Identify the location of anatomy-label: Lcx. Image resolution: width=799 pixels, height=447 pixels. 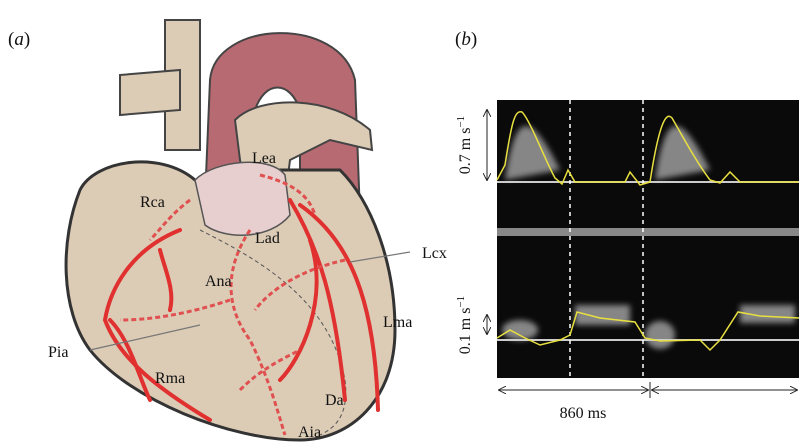
(434, 253).